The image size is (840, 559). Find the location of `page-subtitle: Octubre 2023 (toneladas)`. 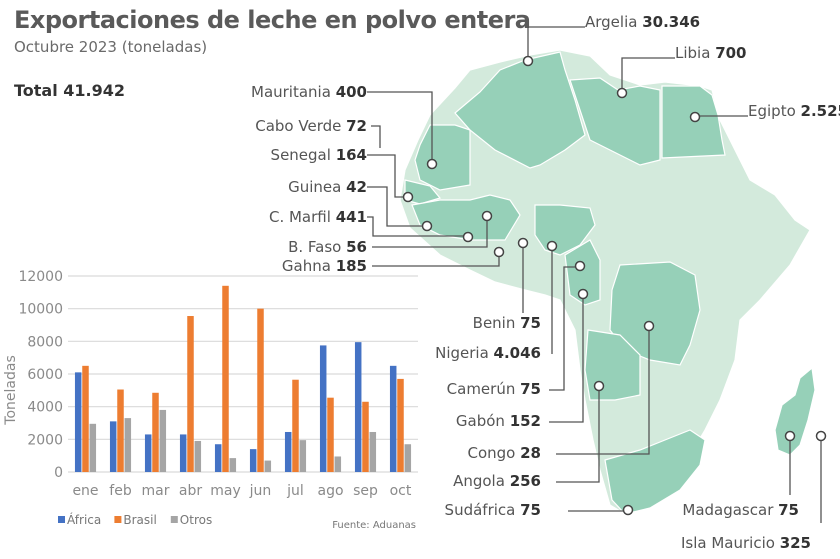

page-subtitle: Octubre 2023 (toneladas) is located at coordinates (111, 47).